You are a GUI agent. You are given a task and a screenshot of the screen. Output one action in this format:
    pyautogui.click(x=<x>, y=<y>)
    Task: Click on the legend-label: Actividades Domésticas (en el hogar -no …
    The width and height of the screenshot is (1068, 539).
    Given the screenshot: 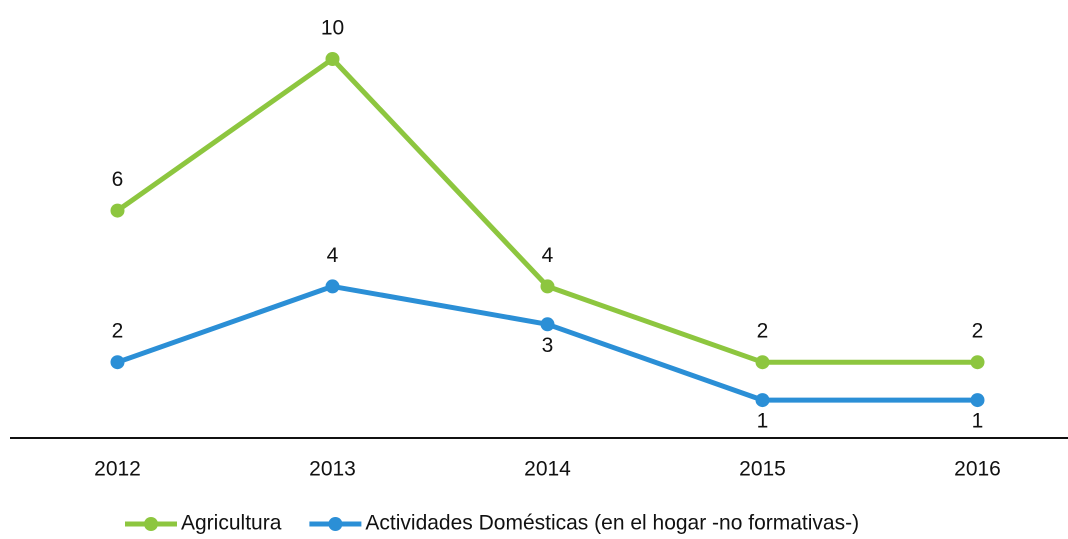 What is the action you would take?
    pyautogui.click(x=612, y=523)
    